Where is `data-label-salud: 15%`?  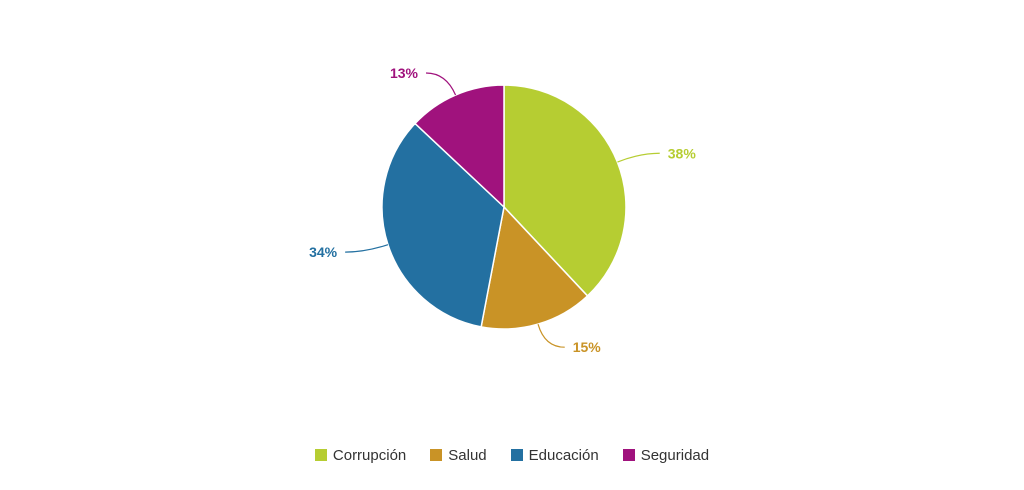 data-label-salud: 15% is located at coordinates (587, 347).